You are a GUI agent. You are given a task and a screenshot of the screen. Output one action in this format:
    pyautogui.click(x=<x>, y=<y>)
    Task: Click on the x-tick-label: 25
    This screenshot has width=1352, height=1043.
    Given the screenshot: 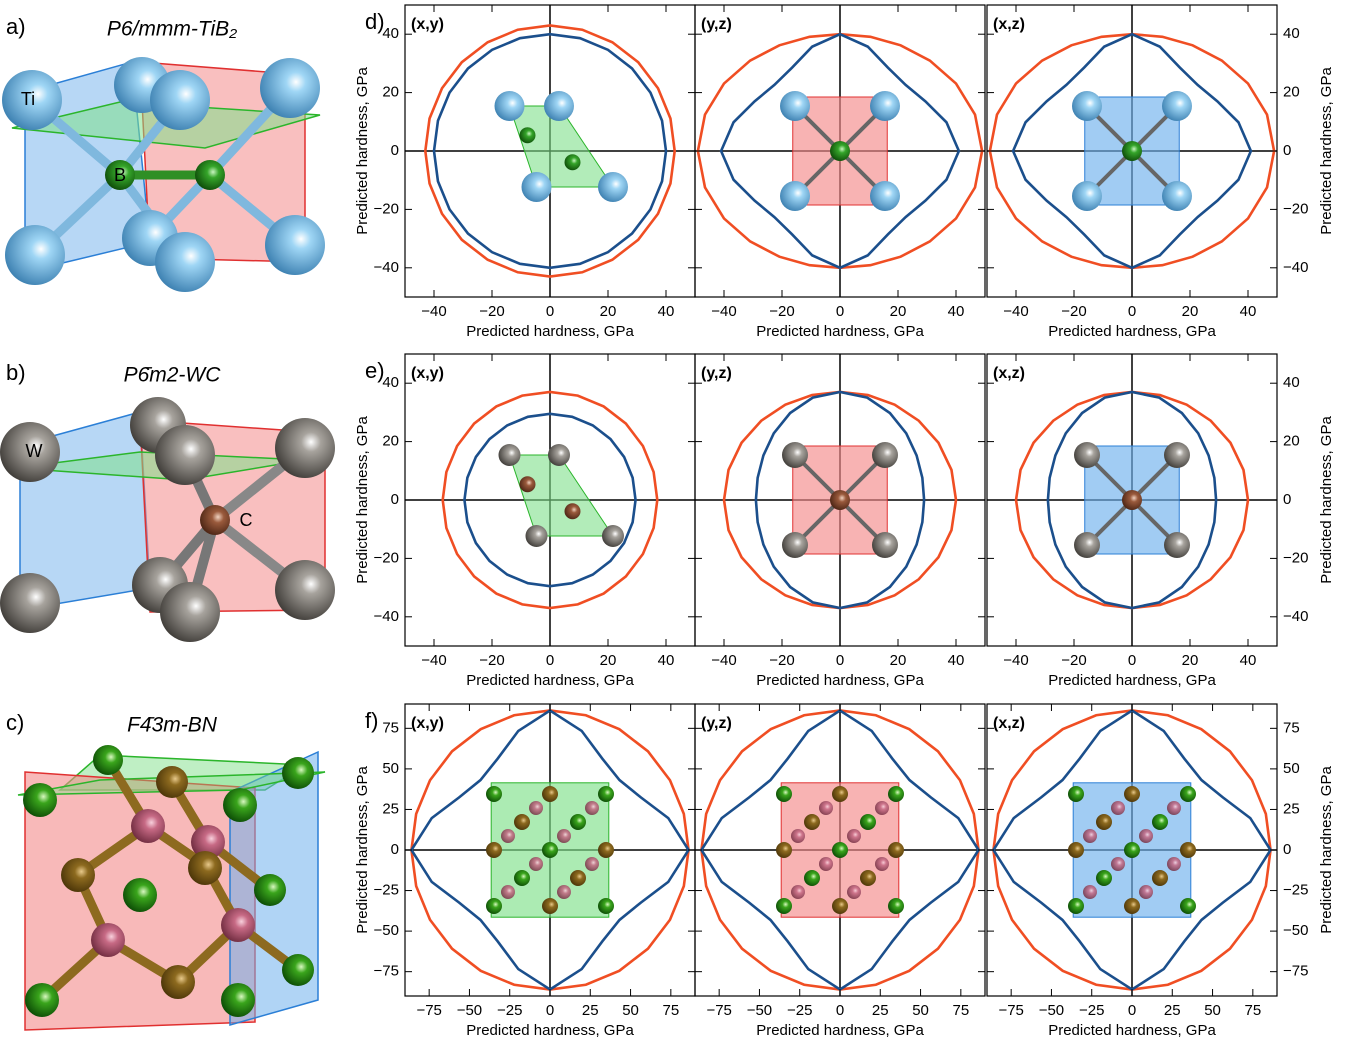 What is the action you would take?
    pyautogui.click(x=880, y=1010)
    